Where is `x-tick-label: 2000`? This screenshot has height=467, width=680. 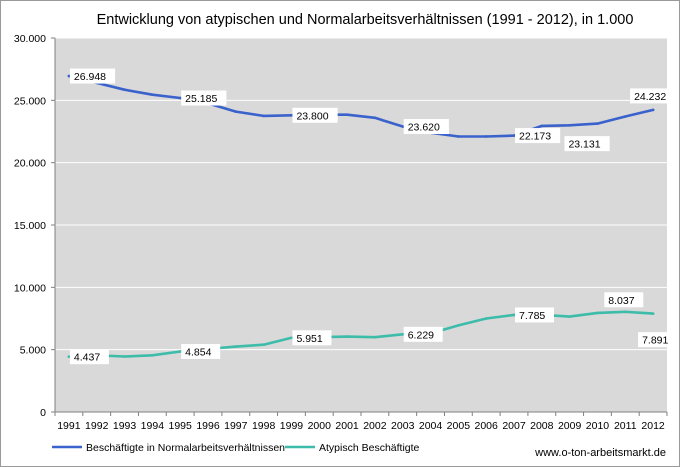
x-tick-label: 2000 is located at coordinates (320, 426).